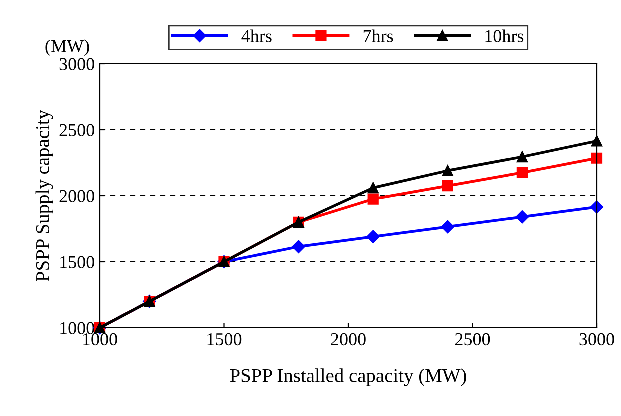 Image resolution: width=621 pixels, height=416 pixels. Describe the element at coordinates (77, 130) in the screenshot. I see `y-tick-label: 2500` at that location.